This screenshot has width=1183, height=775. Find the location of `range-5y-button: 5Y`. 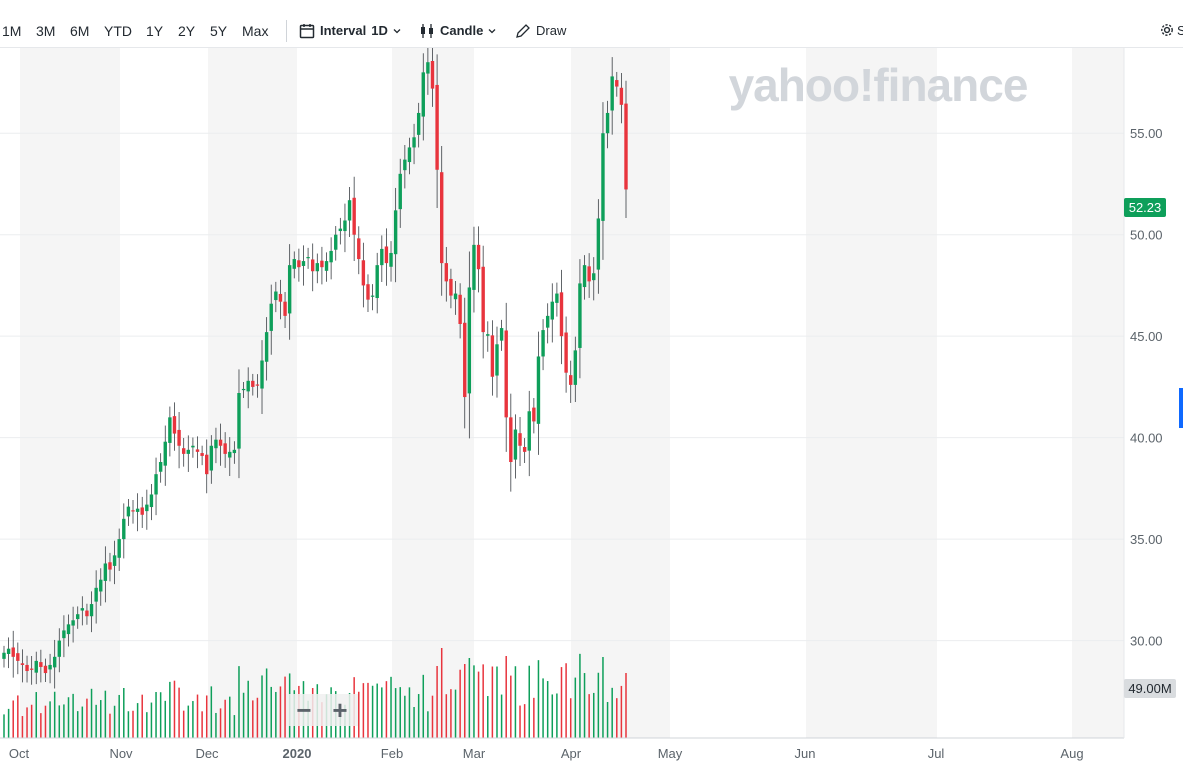

range-5y-button: 5Y is located at coordinates (219, 31).